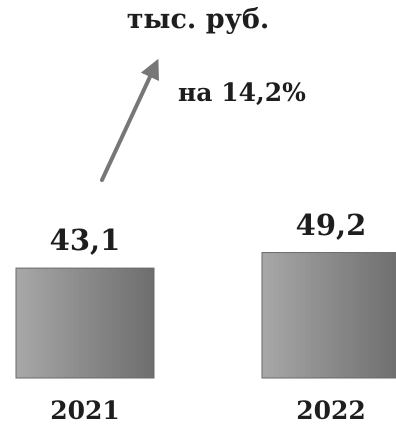 Image resolution: width=396 pixels, height=433 pixels. I want to click on bar-2022, so click(328, 315).